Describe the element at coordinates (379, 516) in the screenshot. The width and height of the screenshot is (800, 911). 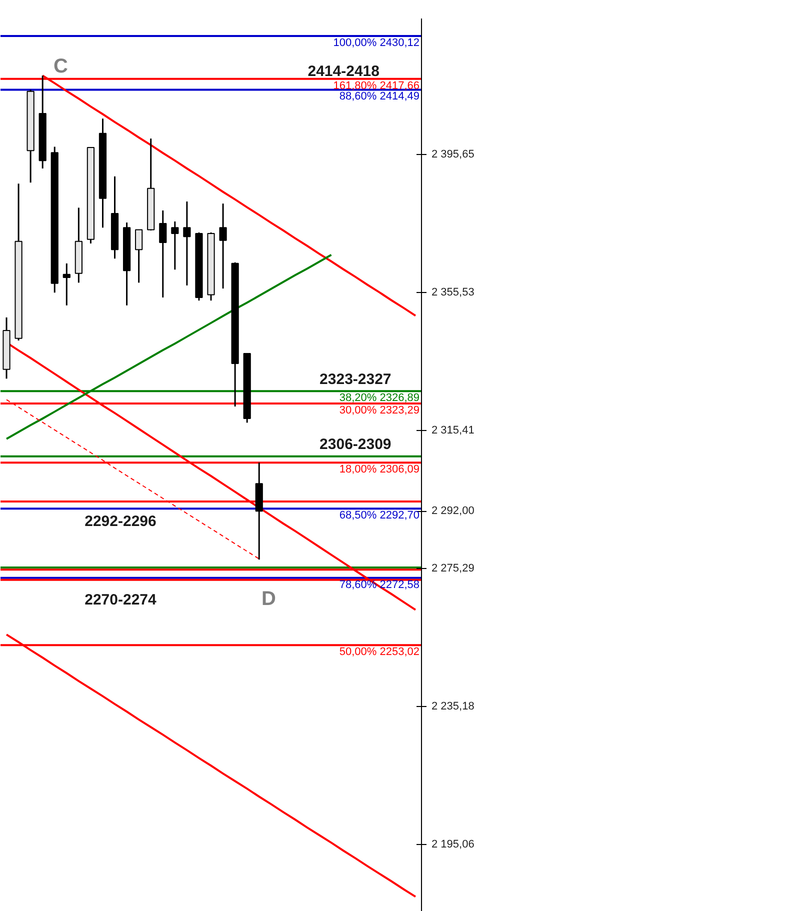
I see `ref-line-label: 68,50% 2292,70` at that location.